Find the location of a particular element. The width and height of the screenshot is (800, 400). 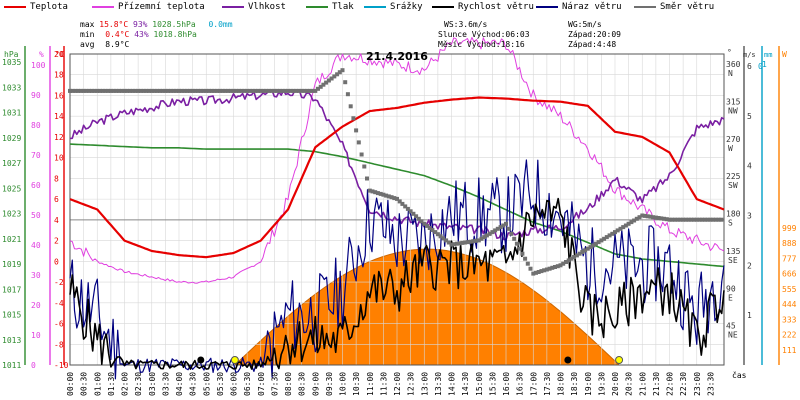

axis-header-mm: mm is located at coordinates (768, 55).